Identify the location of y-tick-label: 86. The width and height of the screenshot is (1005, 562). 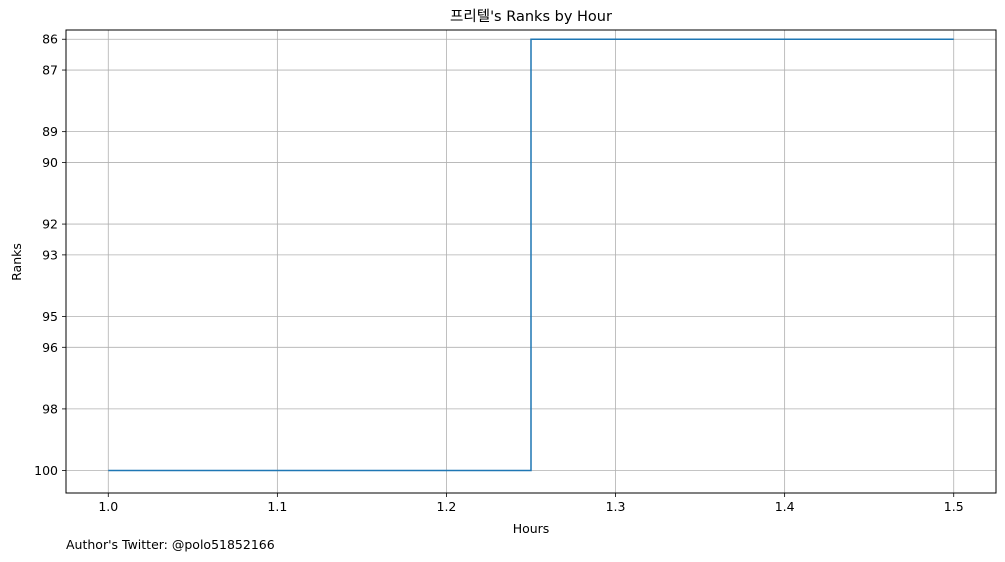
(50, 39).